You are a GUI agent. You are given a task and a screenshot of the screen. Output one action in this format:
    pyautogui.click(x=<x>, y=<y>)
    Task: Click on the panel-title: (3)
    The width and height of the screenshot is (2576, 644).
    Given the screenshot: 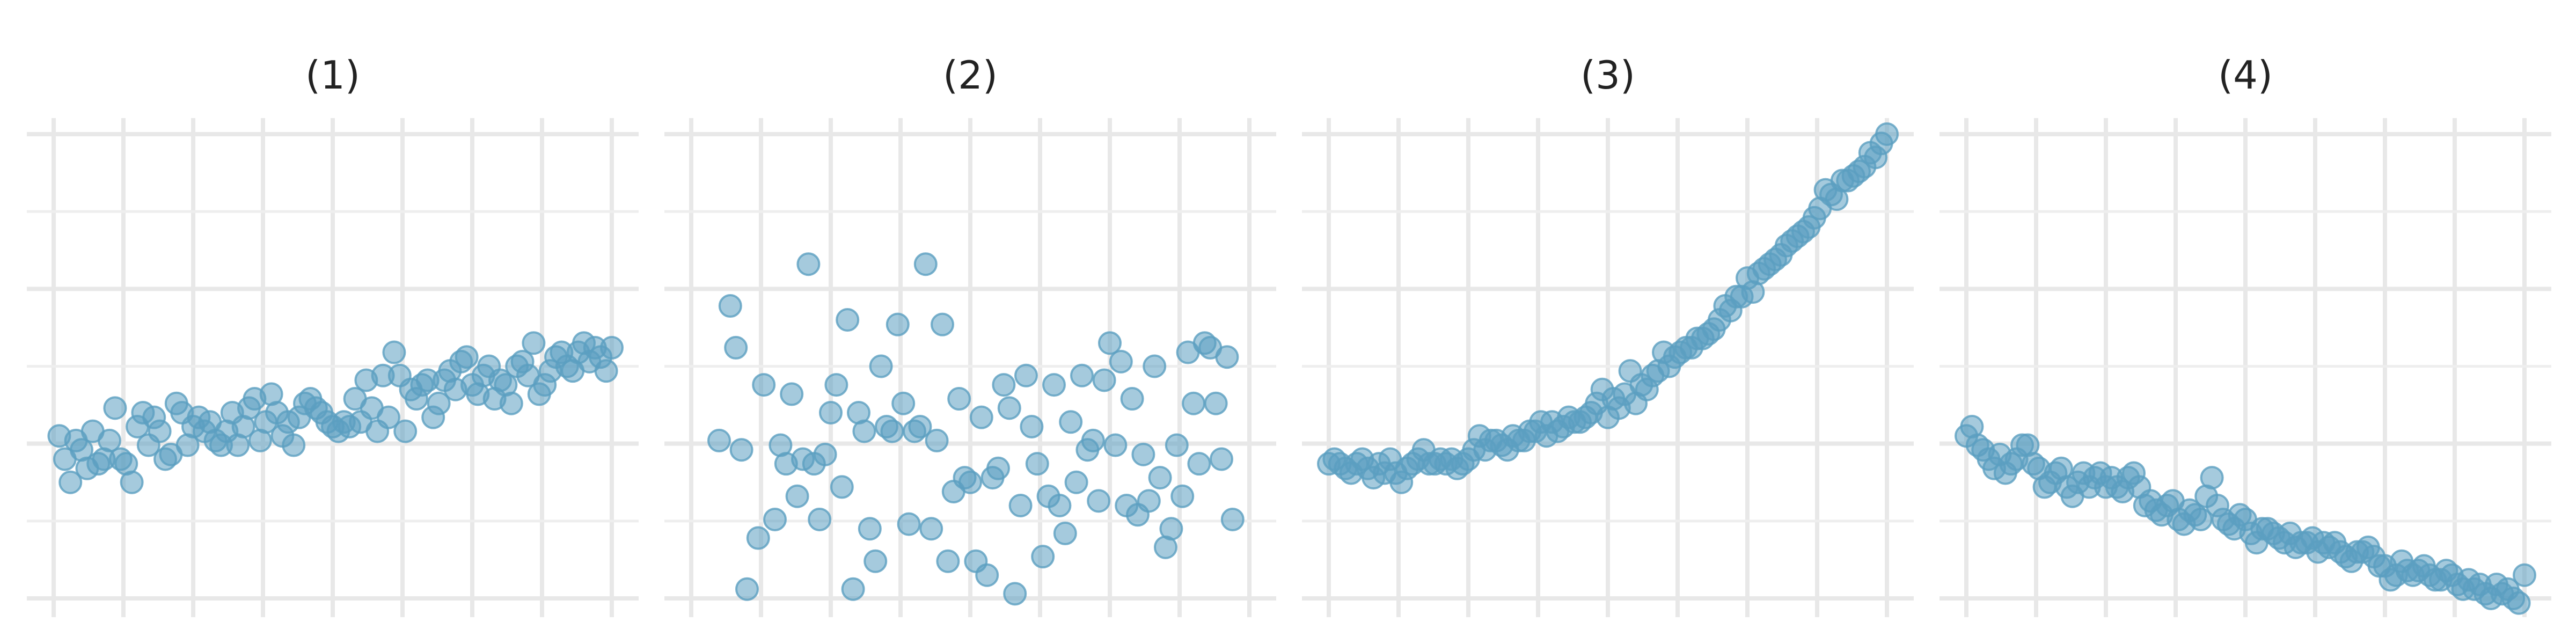 What is the action you would take?
    pyautogui.click(x=1607, y=75)
    